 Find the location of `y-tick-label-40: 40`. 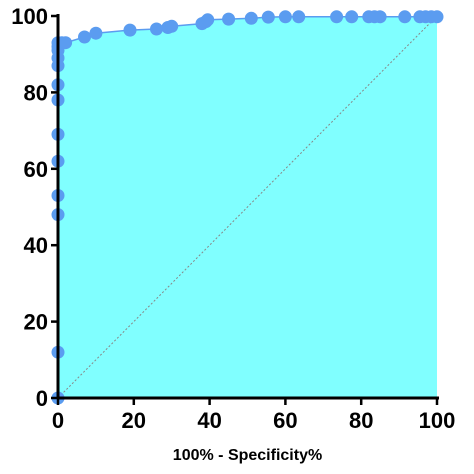

y-tick-label-40: 40 is located at coordinates (36, 245).